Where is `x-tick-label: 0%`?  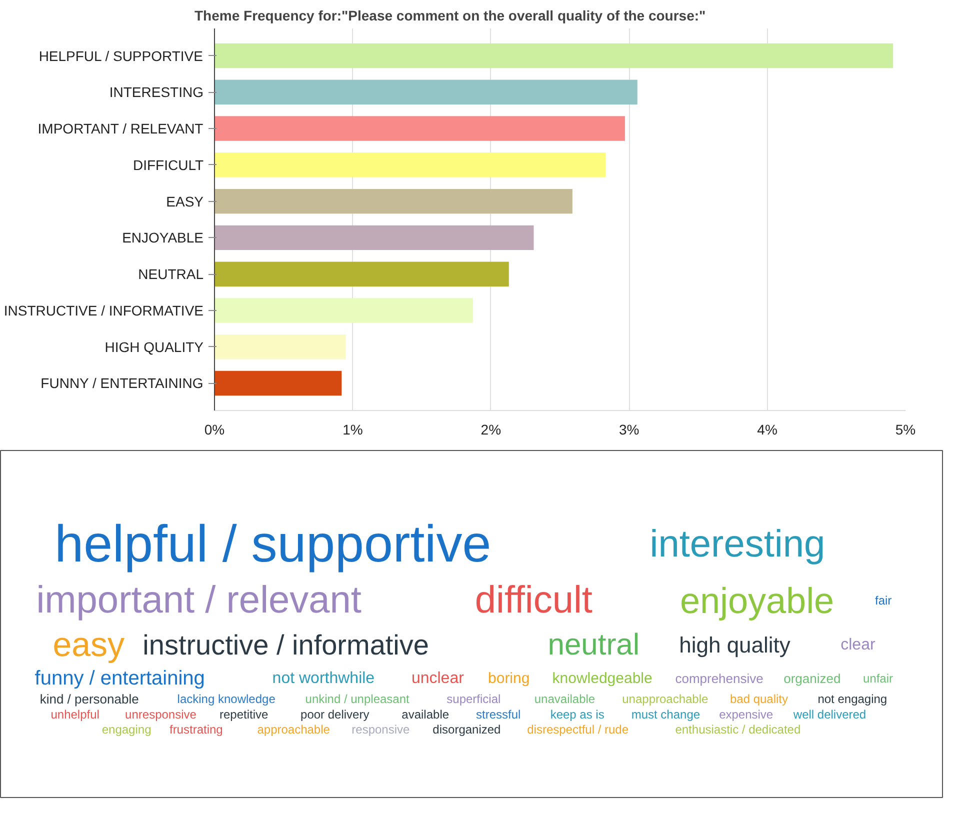 x-tick-label: 0% is located at coordinates (214, 430).